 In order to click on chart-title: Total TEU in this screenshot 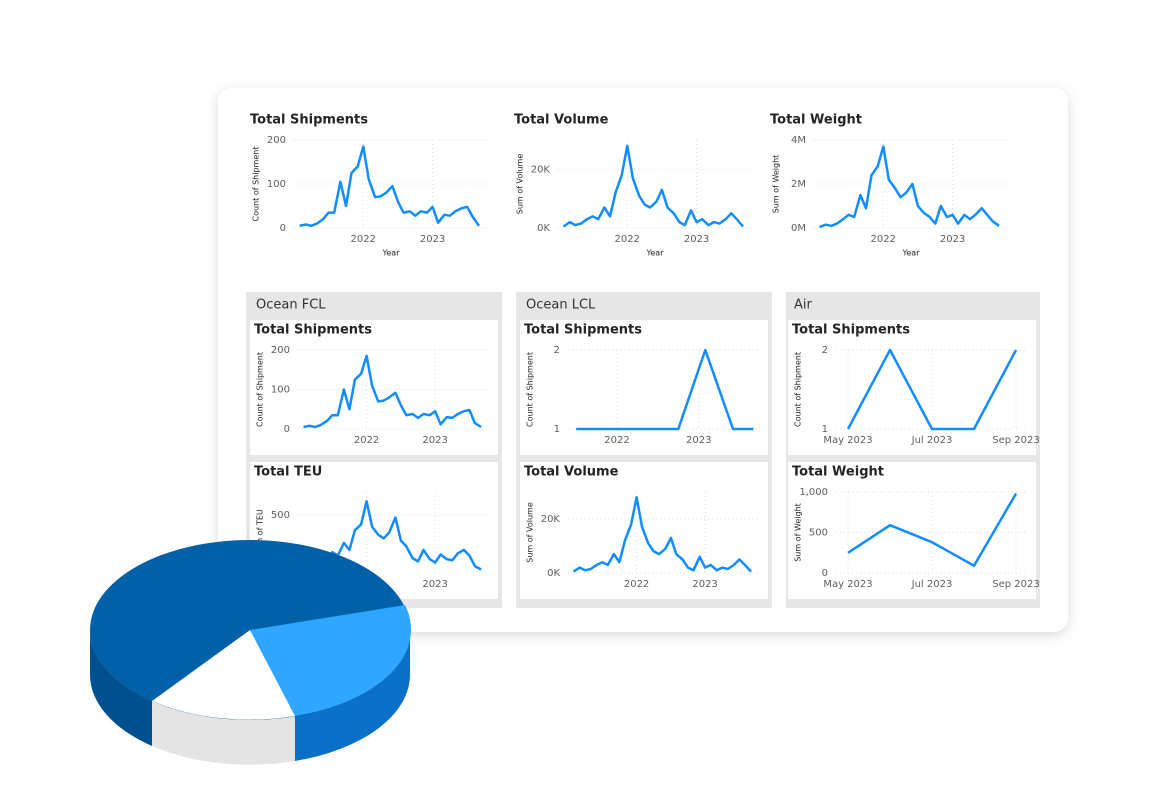, I will do `click(288, 472)`.